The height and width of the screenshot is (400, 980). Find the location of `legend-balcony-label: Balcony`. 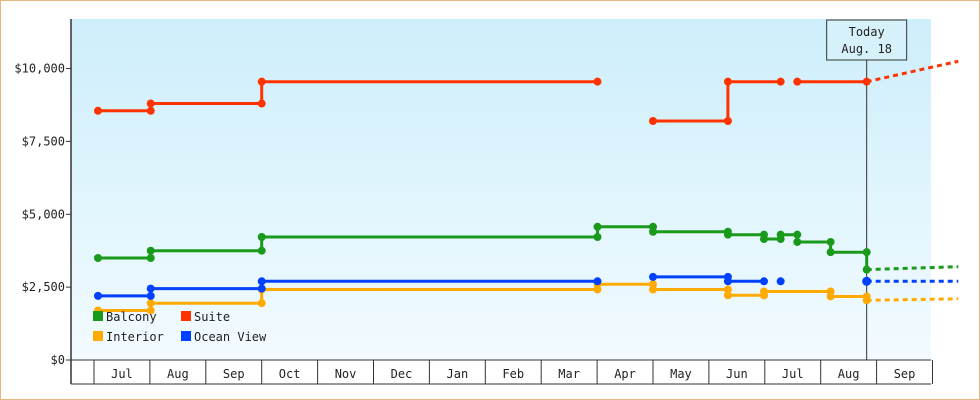

legend-balcony-label: Balcony is located at coordinates (131, 317).